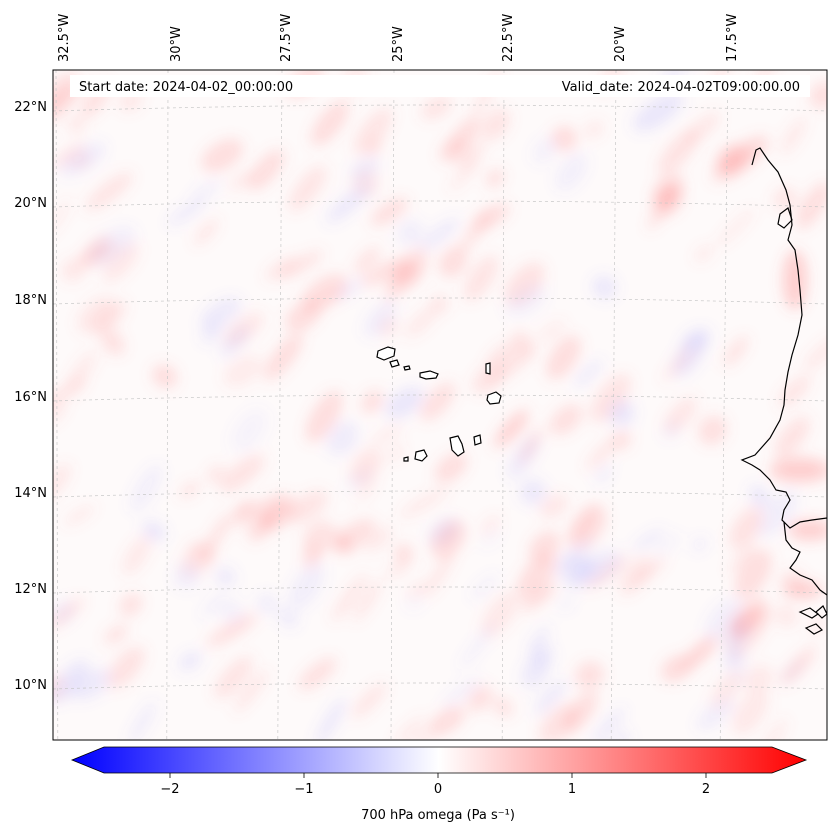 The width and height of the screenshot is (837, 839). I want to click on bissau-islands, so click(812, 620).